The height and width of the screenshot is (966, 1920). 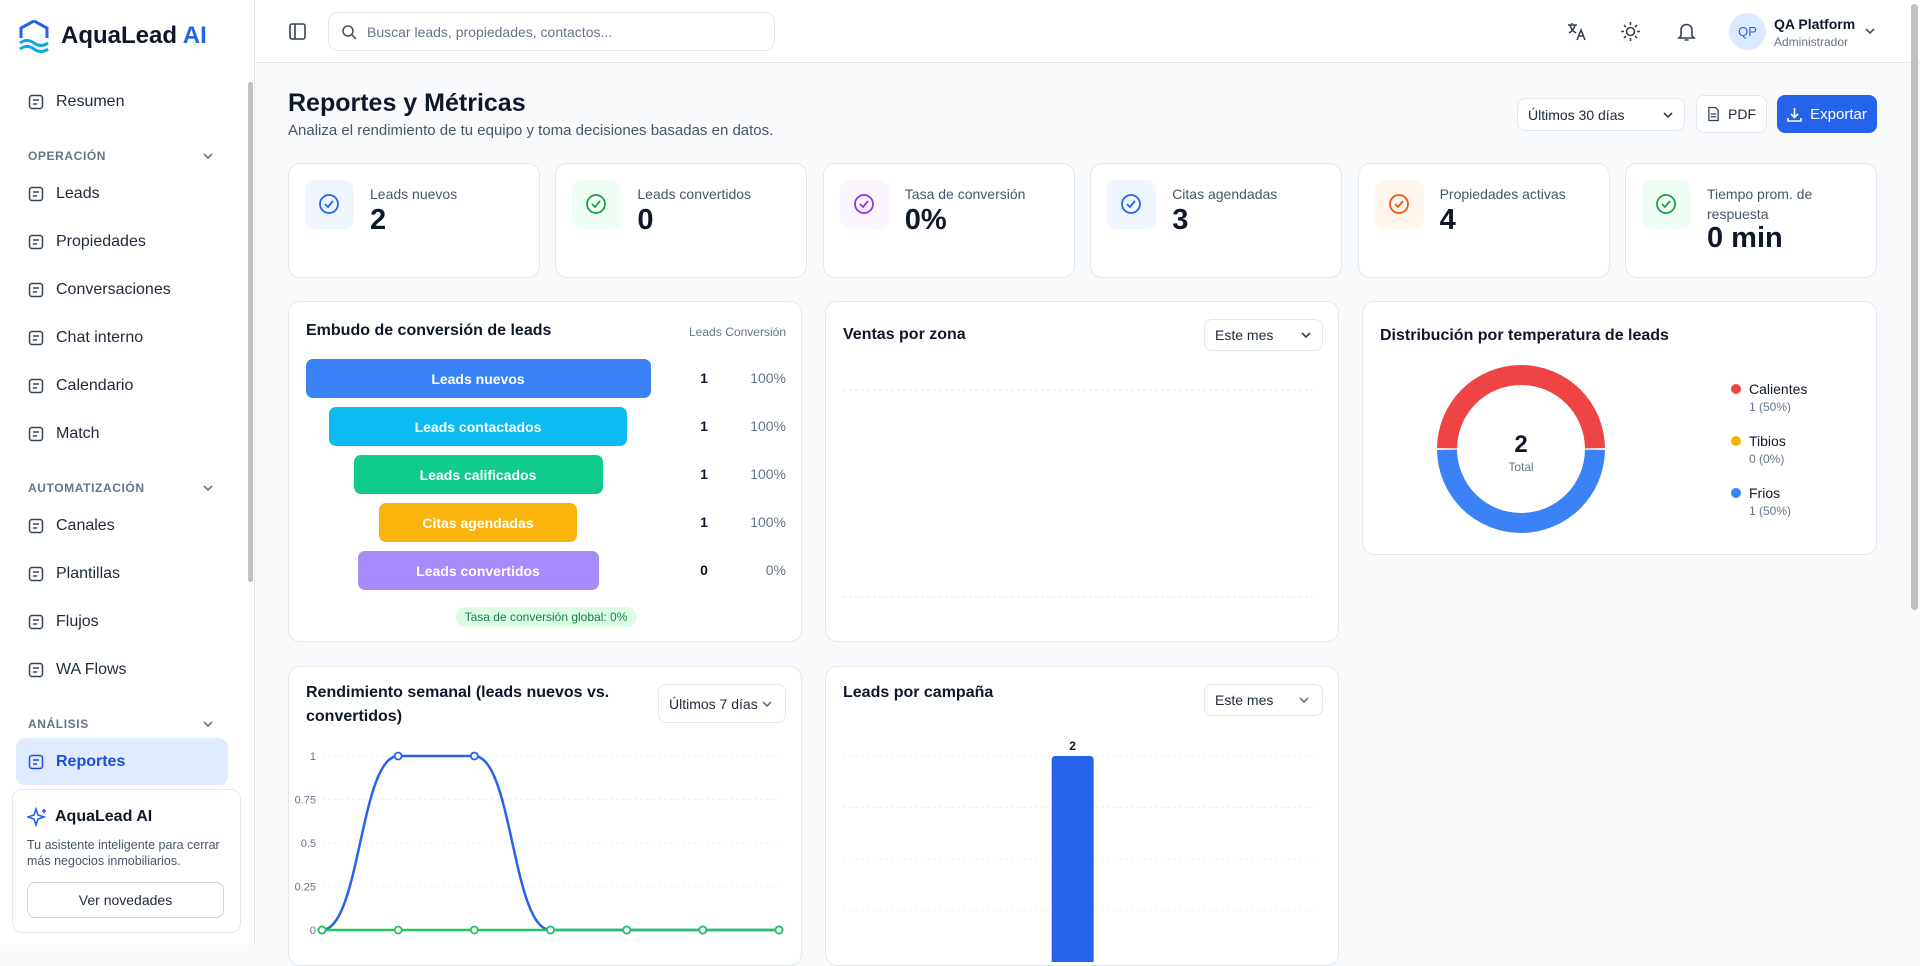 What do you see at coordinates (88, 573) in the screenshot?
I see `nav-label: Plantillas` at bounding box center [88, 573].